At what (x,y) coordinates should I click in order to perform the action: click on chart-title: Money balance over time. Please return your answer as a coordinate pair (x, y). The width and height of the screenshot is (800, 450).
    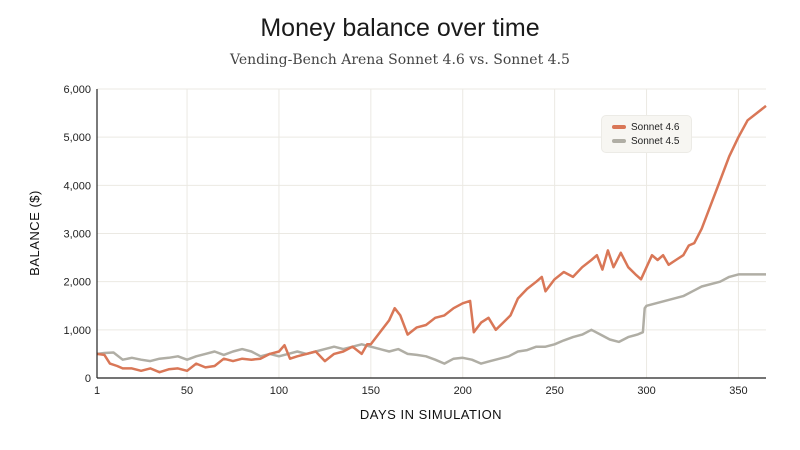
    Looking at the image, I should click on (400, 28).